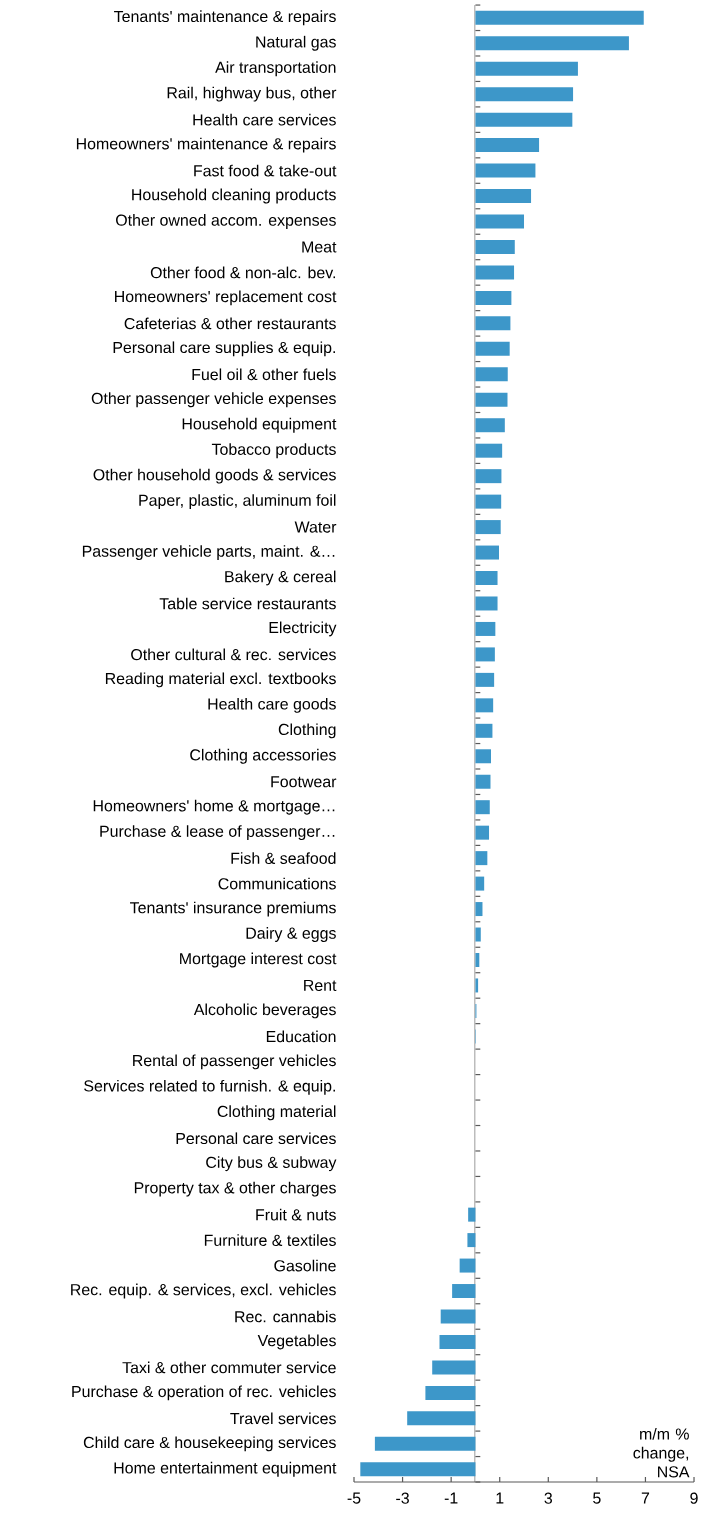 The image size is (701, 1526). I want to click on y-tick-label: Clothing accessories, so click(263, 756).